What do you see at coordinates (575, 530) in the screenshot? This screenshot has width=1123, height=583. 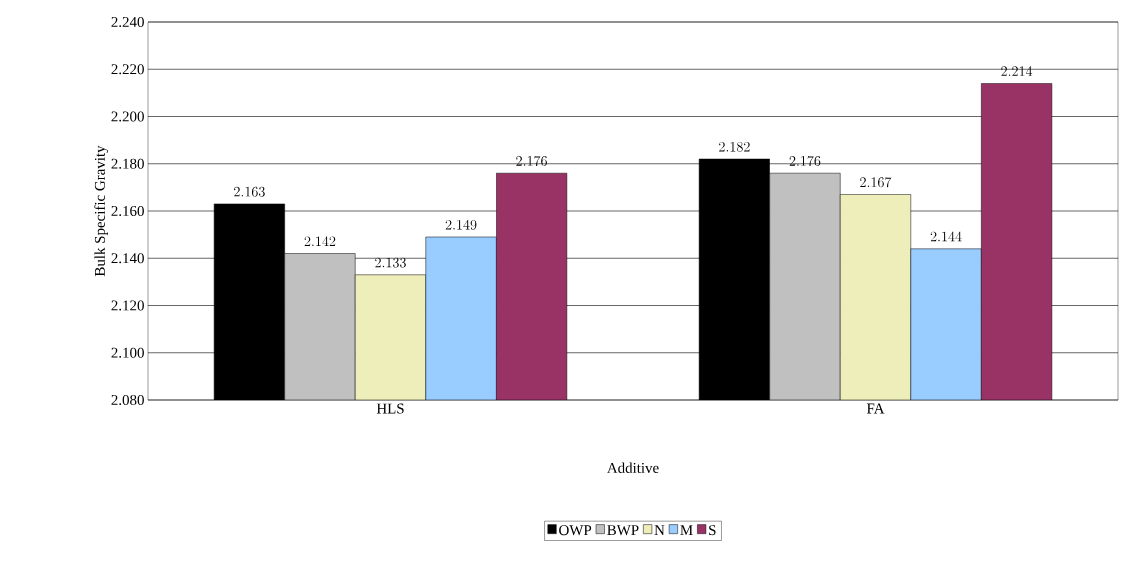 I see `legend-label: OWP` at bounding box center [575, 530].